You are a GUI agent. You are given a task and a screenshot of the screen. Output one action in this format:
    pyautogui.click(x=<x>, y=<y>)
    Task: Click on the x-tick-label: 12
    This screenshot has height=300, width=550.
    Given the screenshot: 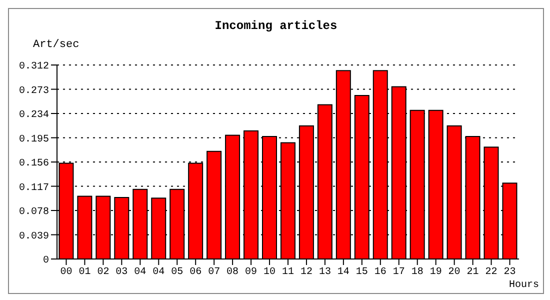 What is the action you would take?
    pyautogui.click(x=306, y=272)
    